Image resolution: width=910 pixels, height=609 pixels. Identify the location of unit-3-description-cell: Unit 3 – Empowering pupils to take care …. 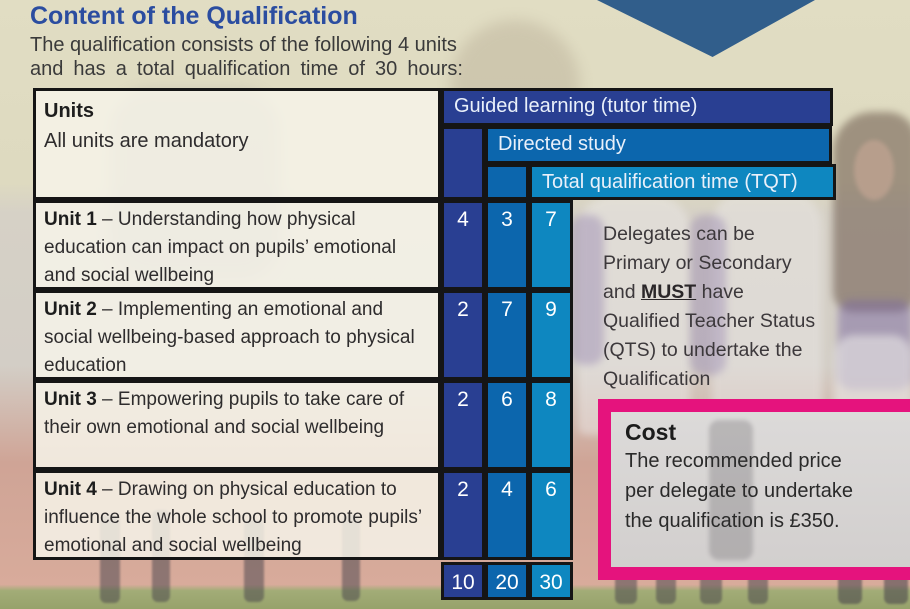
(237, 425).